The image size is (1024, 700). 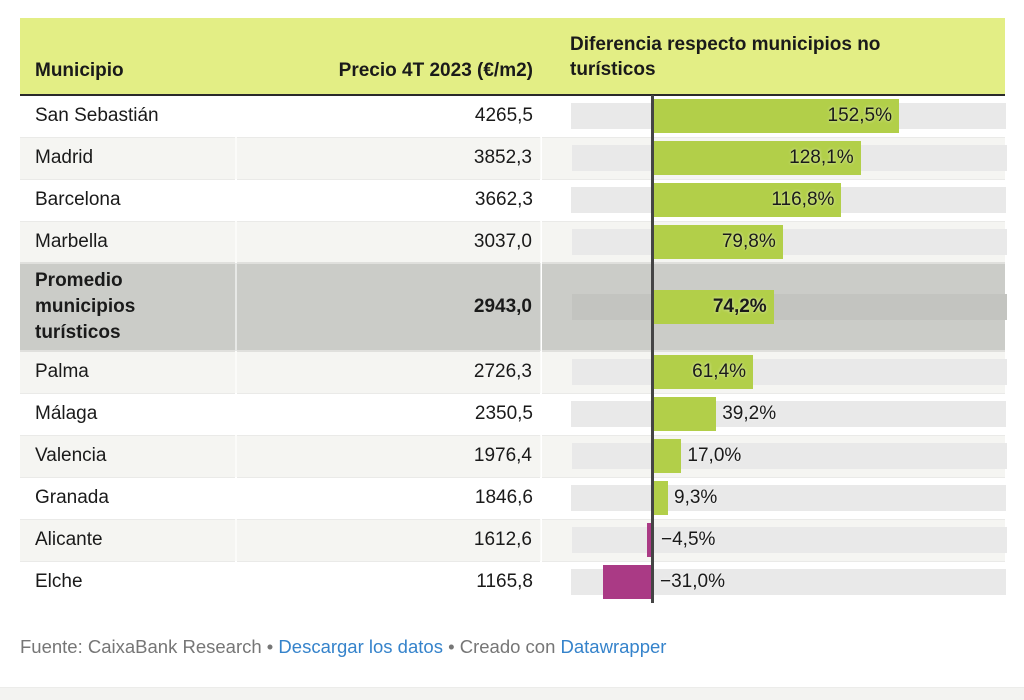 What do you see at coordinates (859, 116) in the screenshot?
I see `diff-value-label: 152,5%` at bounding box center [859, 116].